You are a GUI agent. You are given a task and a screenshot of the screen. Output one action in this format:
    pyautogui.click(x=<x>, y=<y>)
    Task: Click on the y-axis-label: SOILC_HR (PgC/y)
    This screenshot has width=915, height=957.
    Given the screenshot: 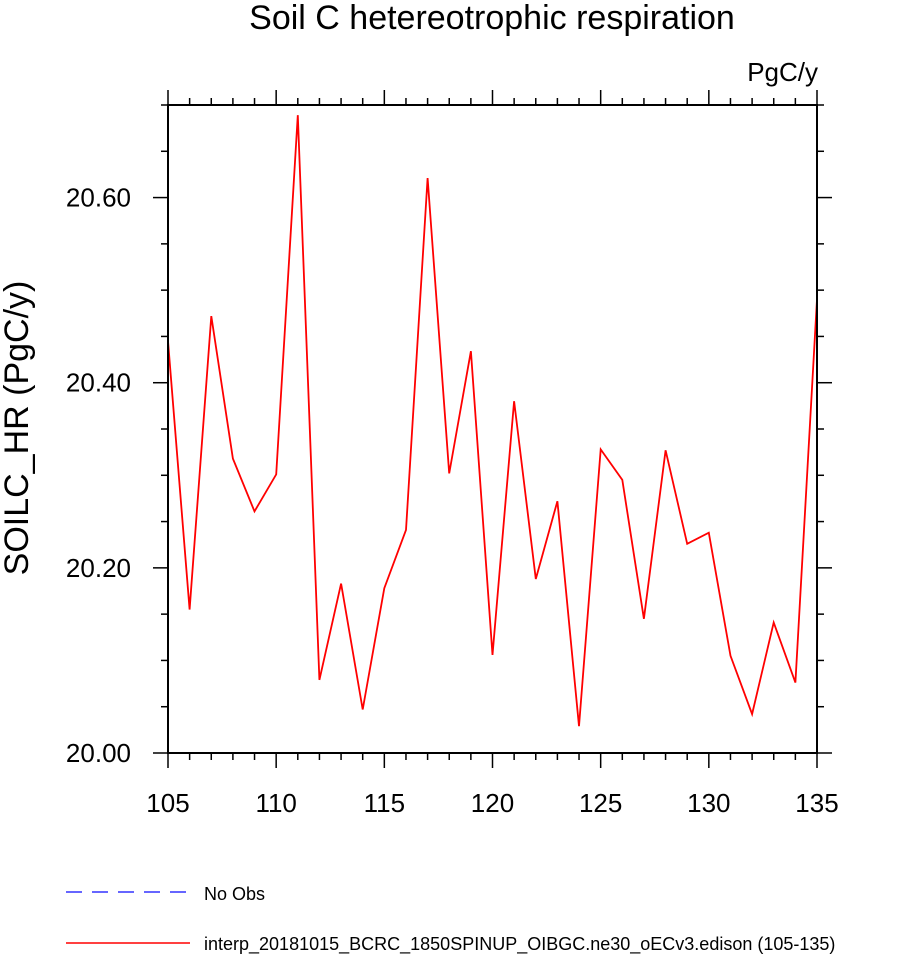 What is the action you would take?
    pyautogui.click(x=18, y=428)
    